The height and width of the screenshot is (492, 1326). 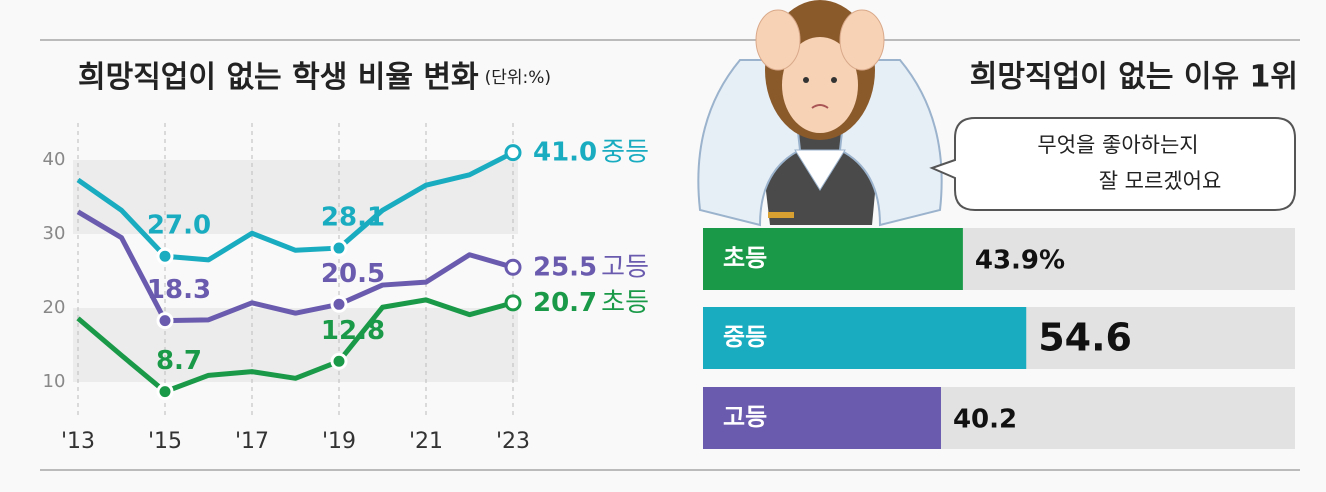 What do you see at coordinates (1085, 338) in the screenshot?
I see `value-label: 54.6` at bounding box center [1085, 338].